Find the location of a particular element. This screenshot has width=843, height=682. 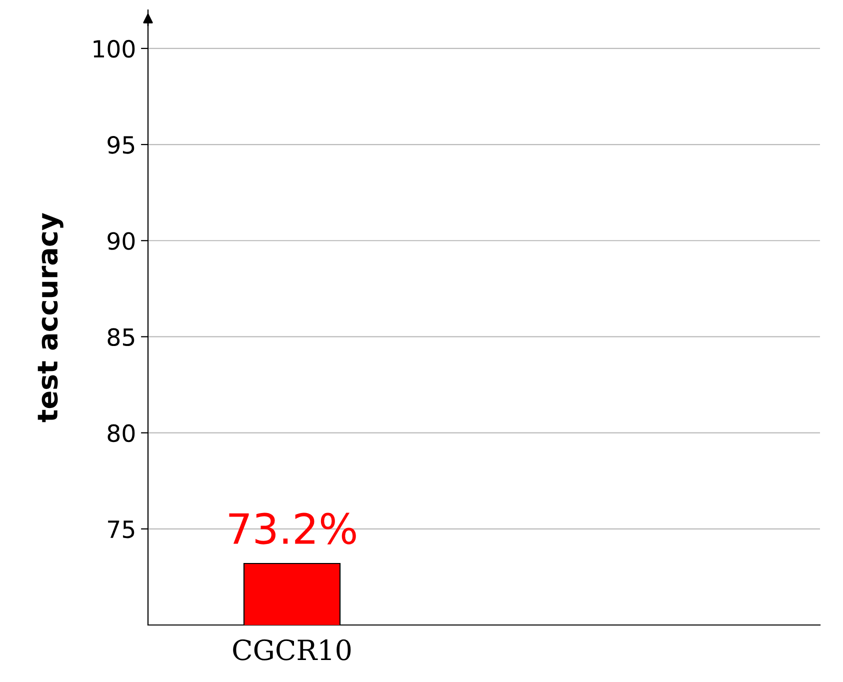

y-tick-label: 85 is located at coordinates (121, 337).